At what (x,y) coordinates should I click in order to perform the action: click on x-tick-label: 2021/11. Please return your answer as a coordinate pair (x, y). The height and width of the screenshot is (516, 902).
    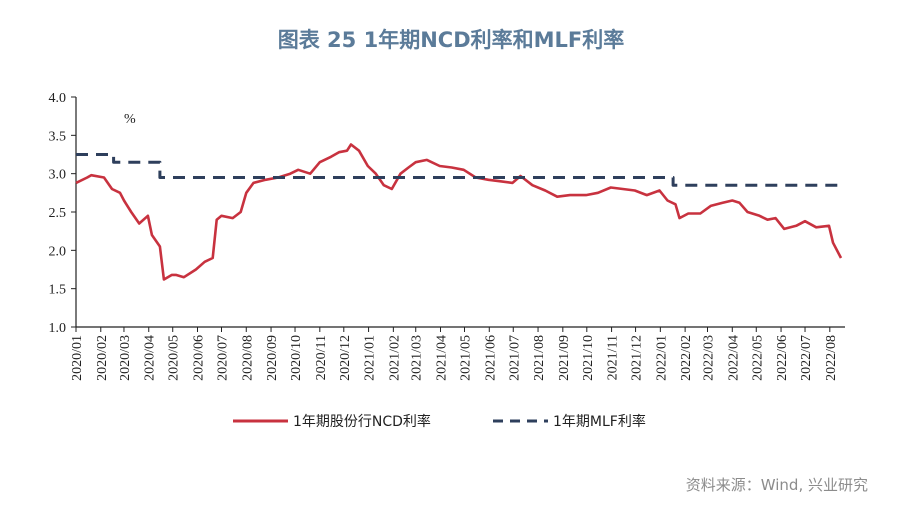
    Looking at the image, I should click on (613, 357).